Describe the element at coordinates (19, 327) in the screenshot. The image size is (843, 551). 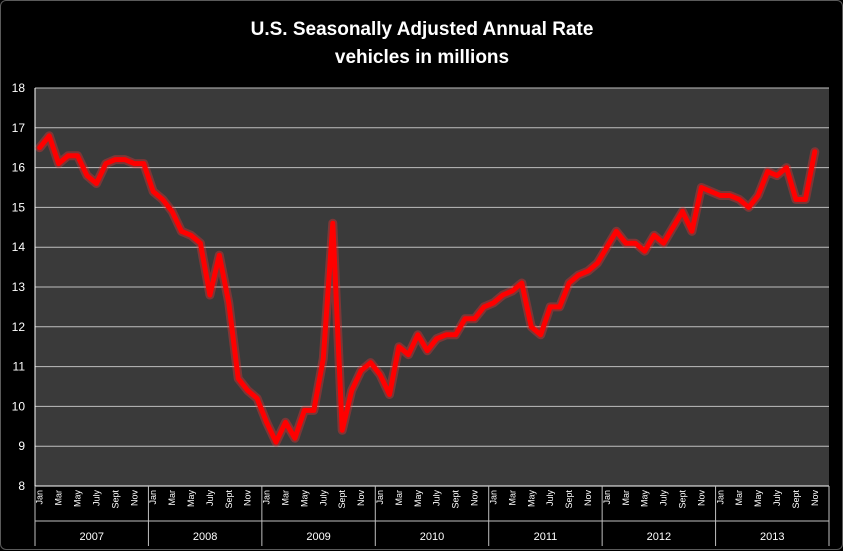
I see `y-tick-label: 12` at that location.